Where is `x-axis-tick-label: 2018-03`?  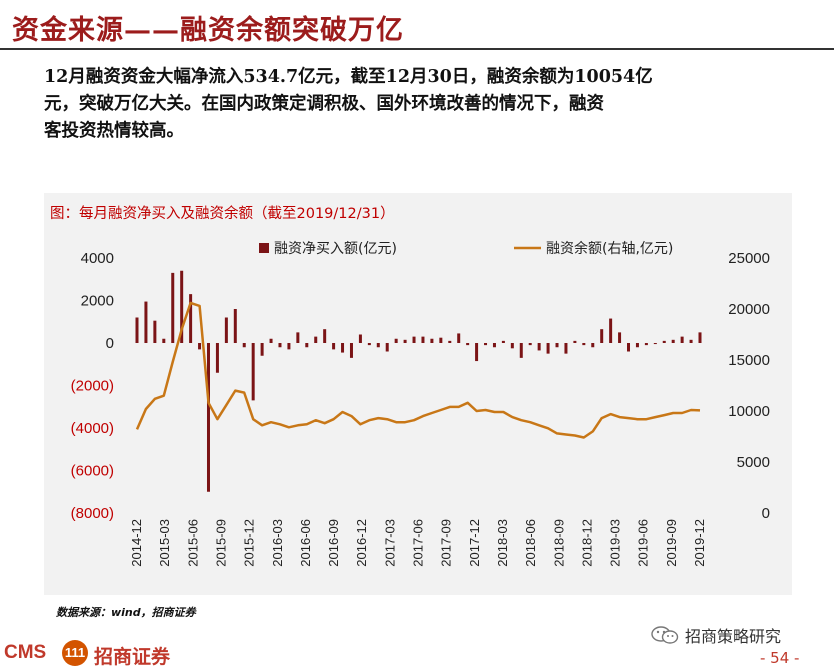 x-axis-tick-label: 2018-03 is located at coordinates (502, 543).